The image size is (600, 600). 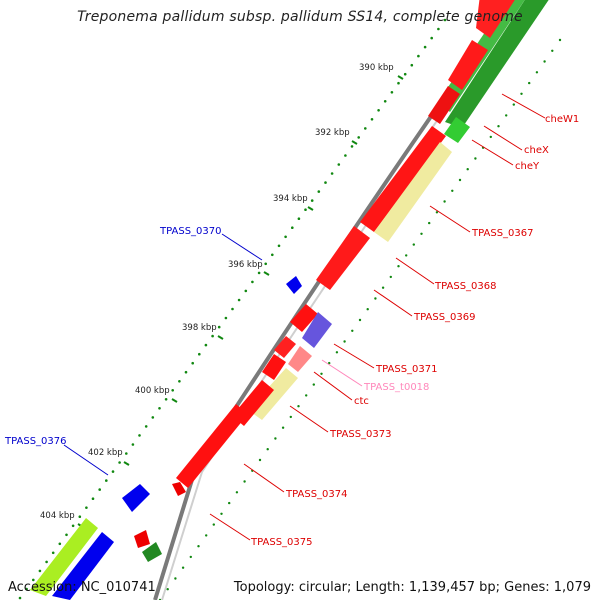 What do you see at coordinates (360, 434) in the screenshot?
I see `gene-label-TPASS_0373: TPASS_0373` at bounding box center [360, 434].